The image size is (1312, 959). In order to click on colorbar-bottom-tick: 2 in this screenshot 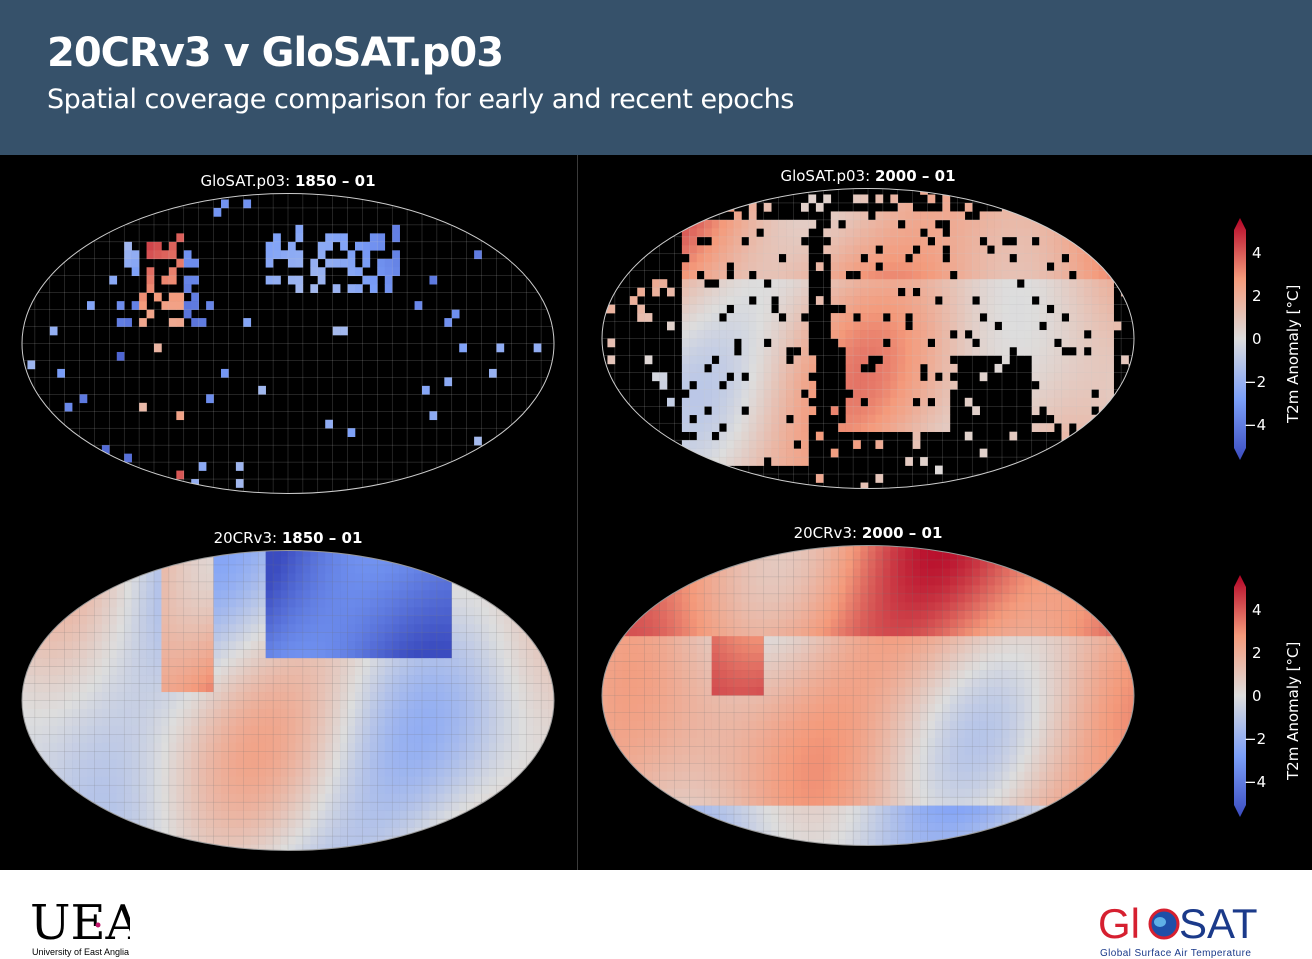, I will do `click(1257, 653)`.